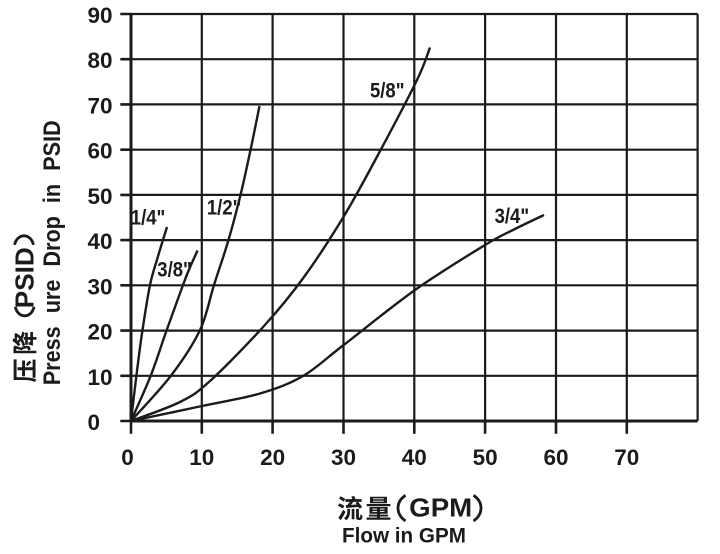  What do you see at coordinates (100, 60) in the screenshot?
I see `svg-text: 80` at bounding box center [100, 60].